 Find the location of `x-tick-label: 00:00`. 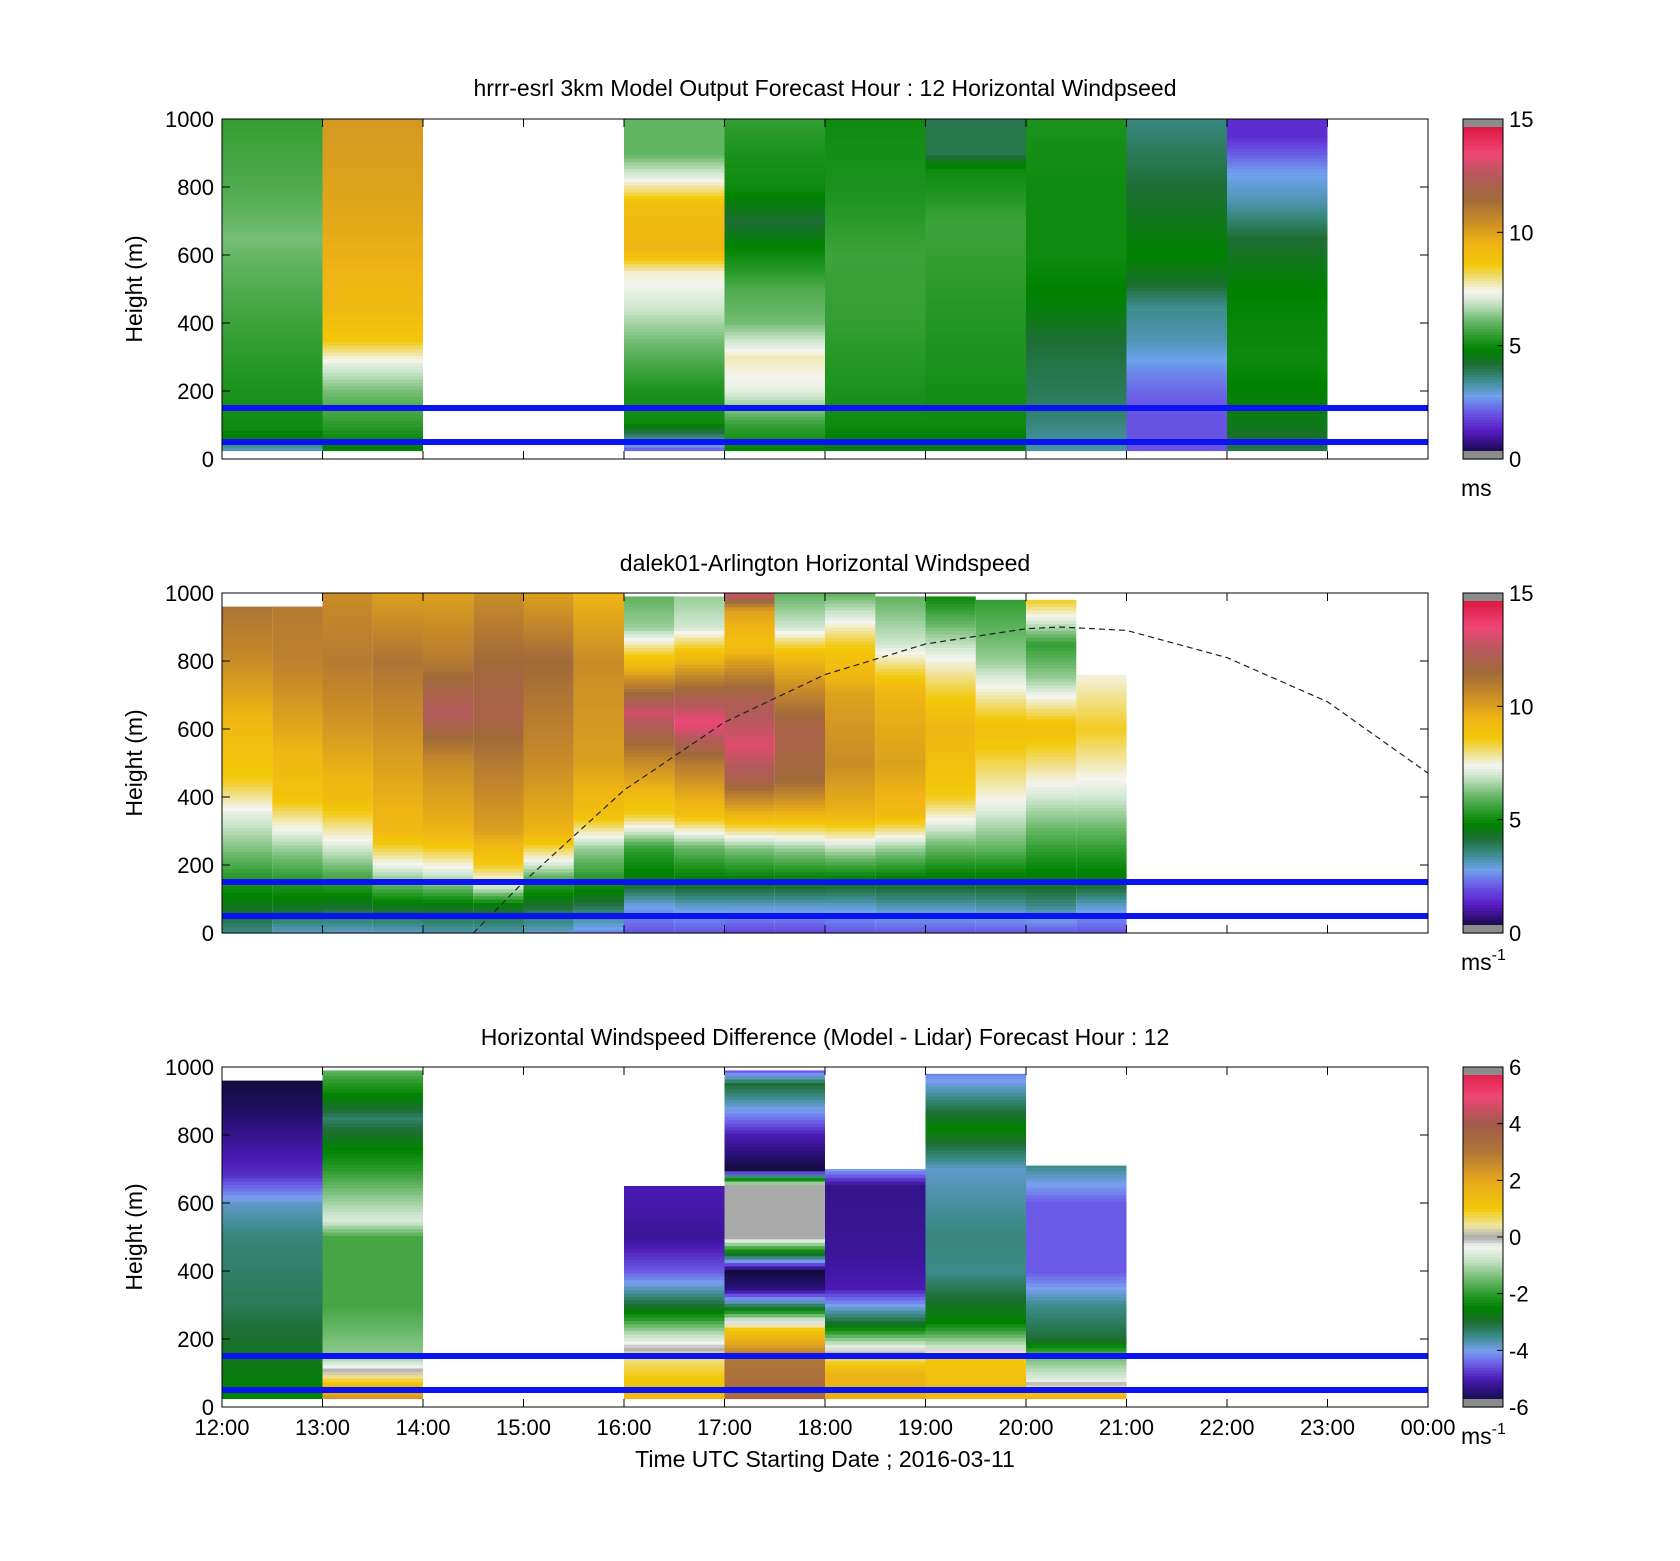

x-tick-label: 00:00 is located at coordinates (1427, 1427).